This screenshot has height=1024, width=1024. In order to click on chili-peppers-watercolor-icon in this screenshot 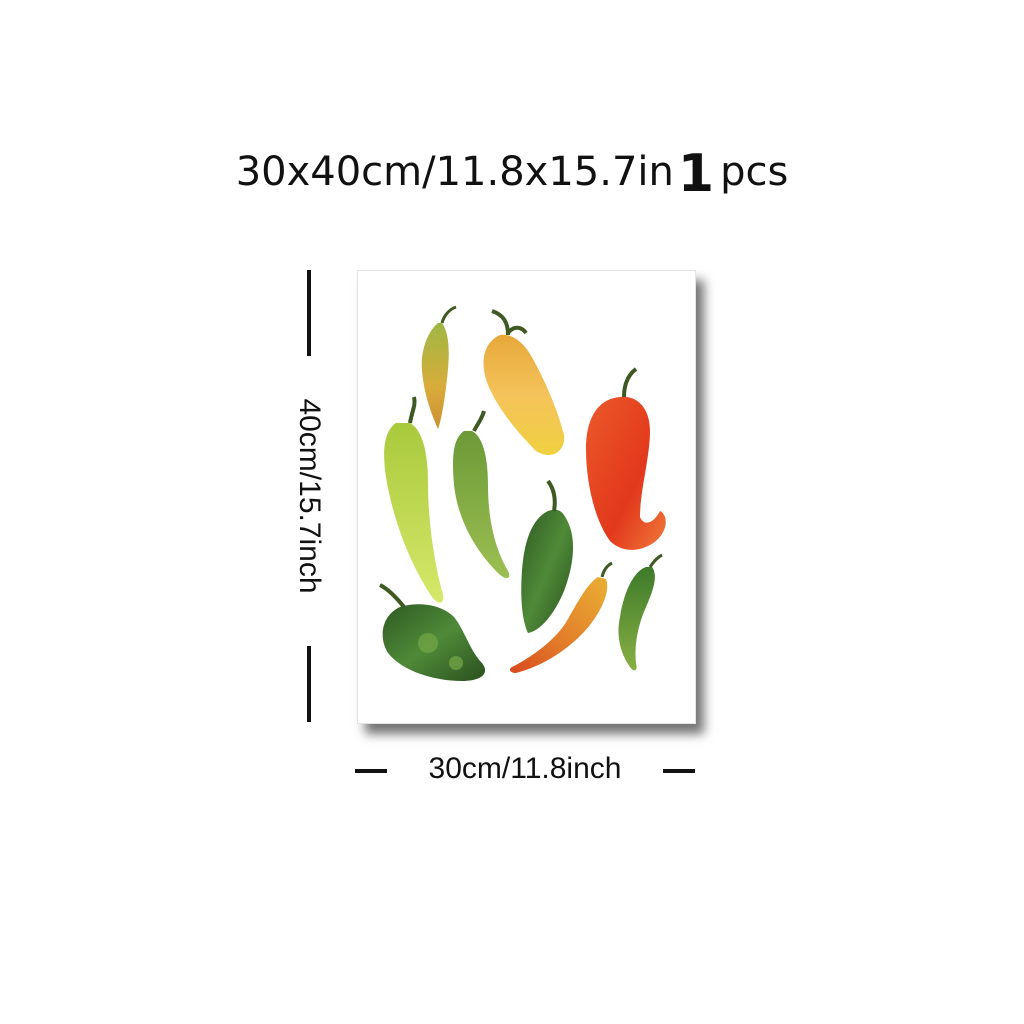, I will do `click(522, 493)`.